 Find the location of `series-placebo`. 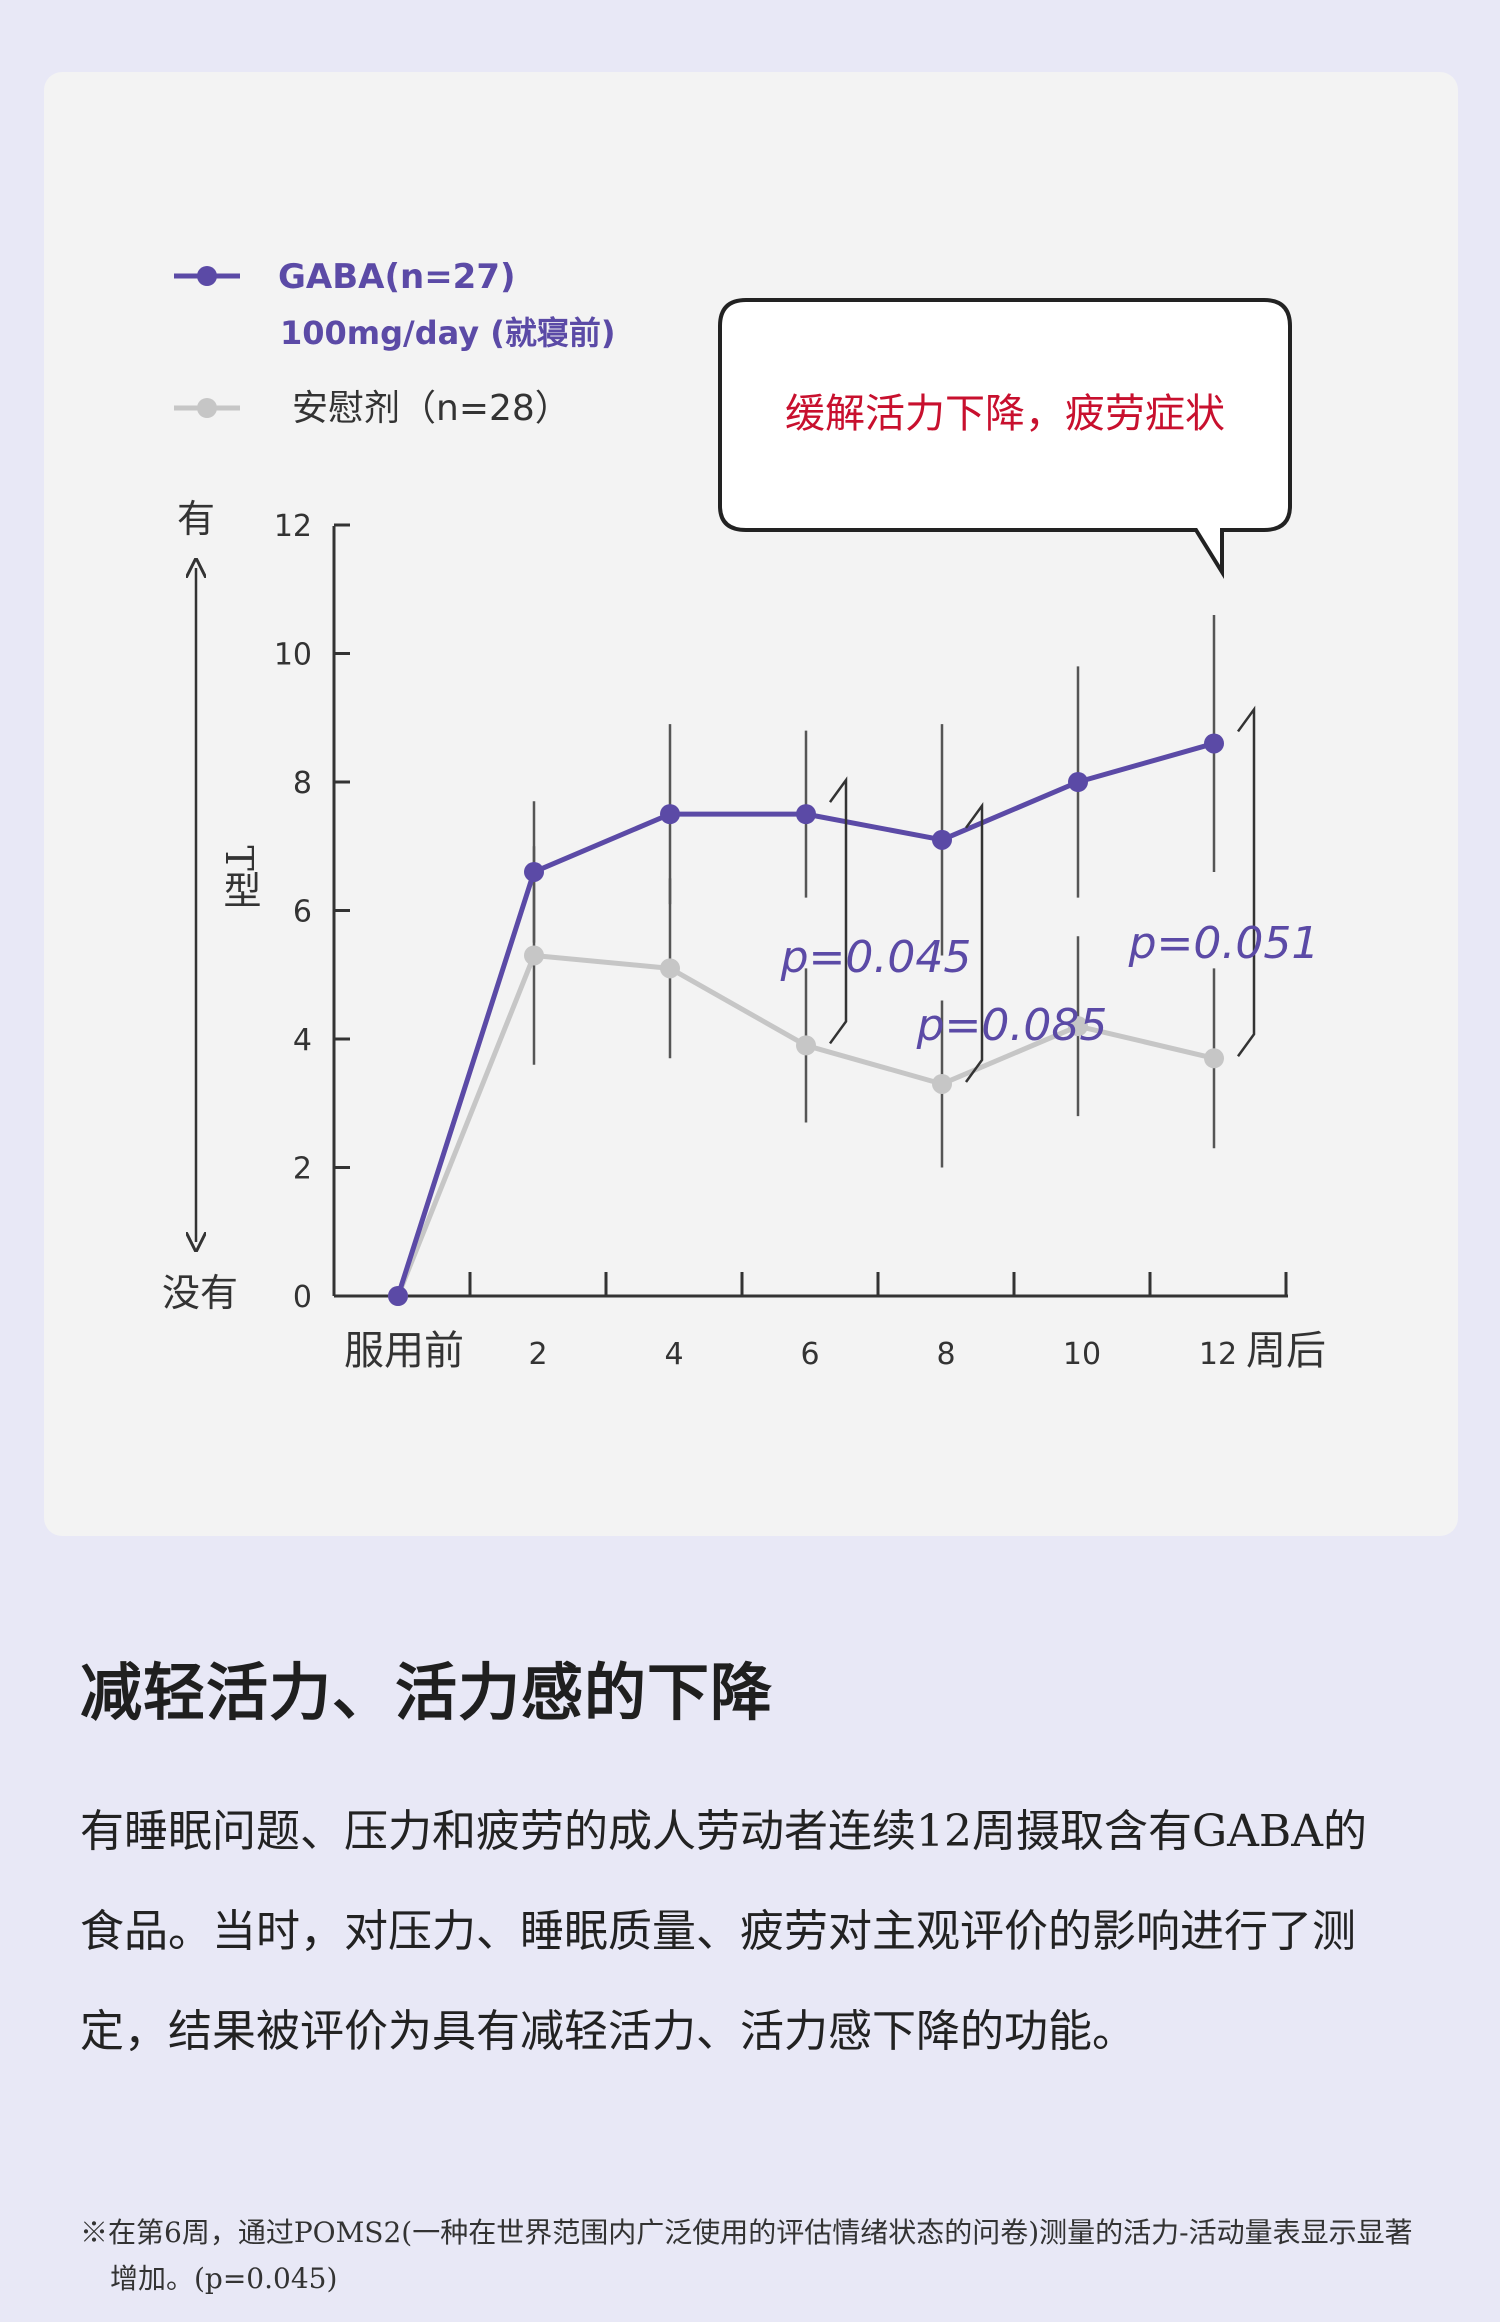

series-placebo is located at coordinates (806, 1076).